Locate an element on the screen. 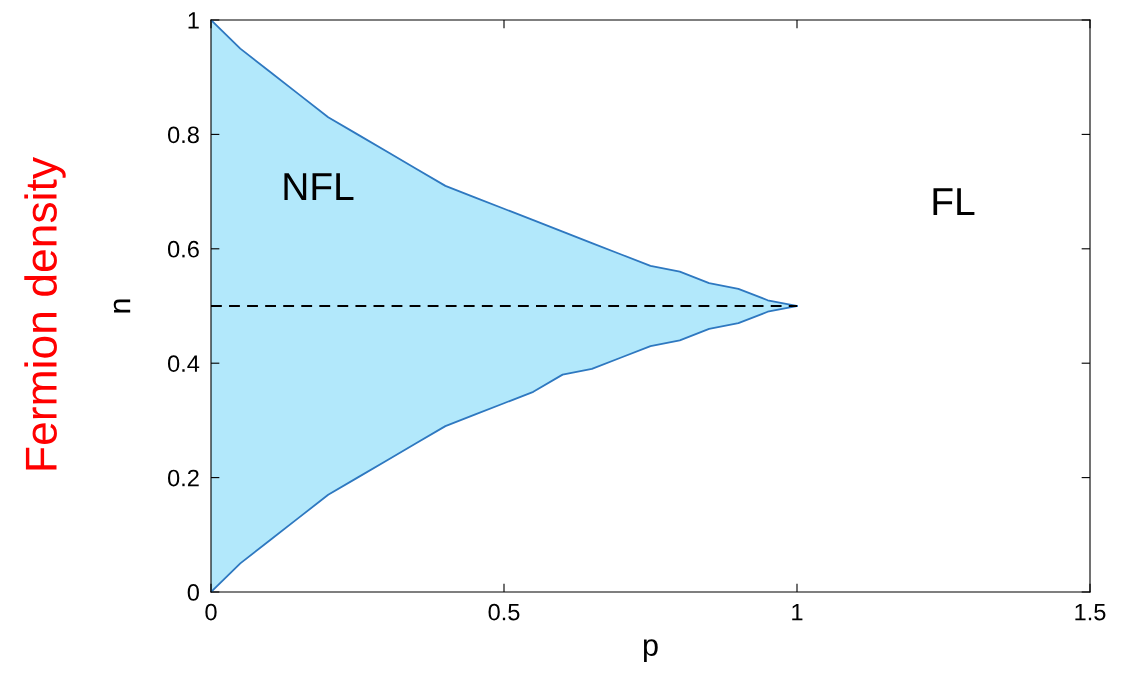  x-tick-label: 1.5 is located at coordinates (1090, 612).